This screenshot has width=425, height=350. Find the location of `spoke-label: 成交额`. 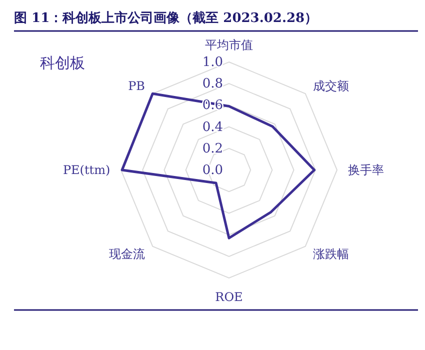

spoke-label: 成交额 is located at coordinates (331, 85).